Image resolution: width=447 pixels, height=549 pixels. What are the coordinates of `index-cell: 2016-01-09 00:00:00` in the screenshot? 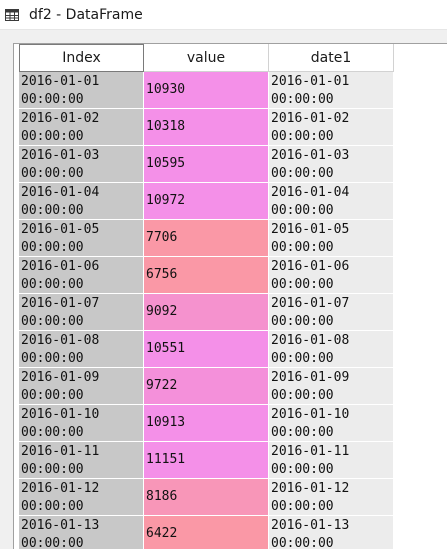 It's located at (81, 386).